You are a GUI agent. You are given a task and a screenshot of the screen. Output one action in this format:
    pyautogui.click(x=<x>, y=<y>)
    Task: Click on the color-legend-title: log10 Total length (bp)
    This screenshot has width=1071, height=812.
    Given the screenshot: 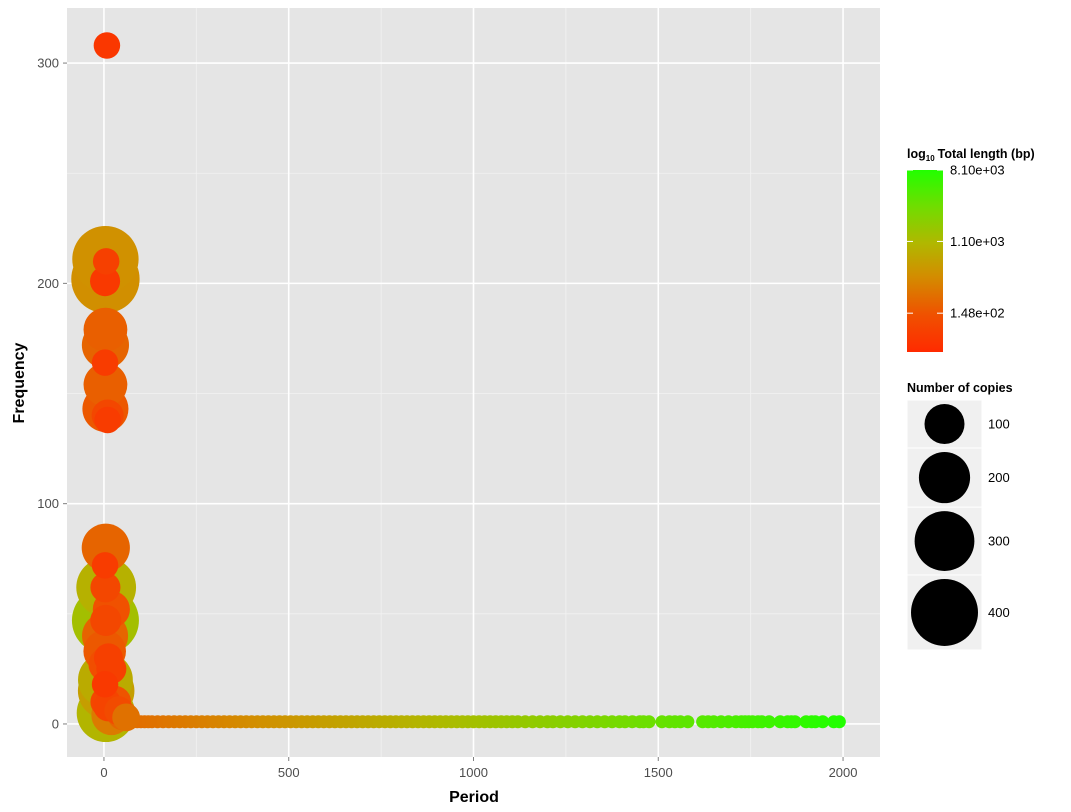 What is the action you would take?
    pyautogui.click(x=971, y=155)
    